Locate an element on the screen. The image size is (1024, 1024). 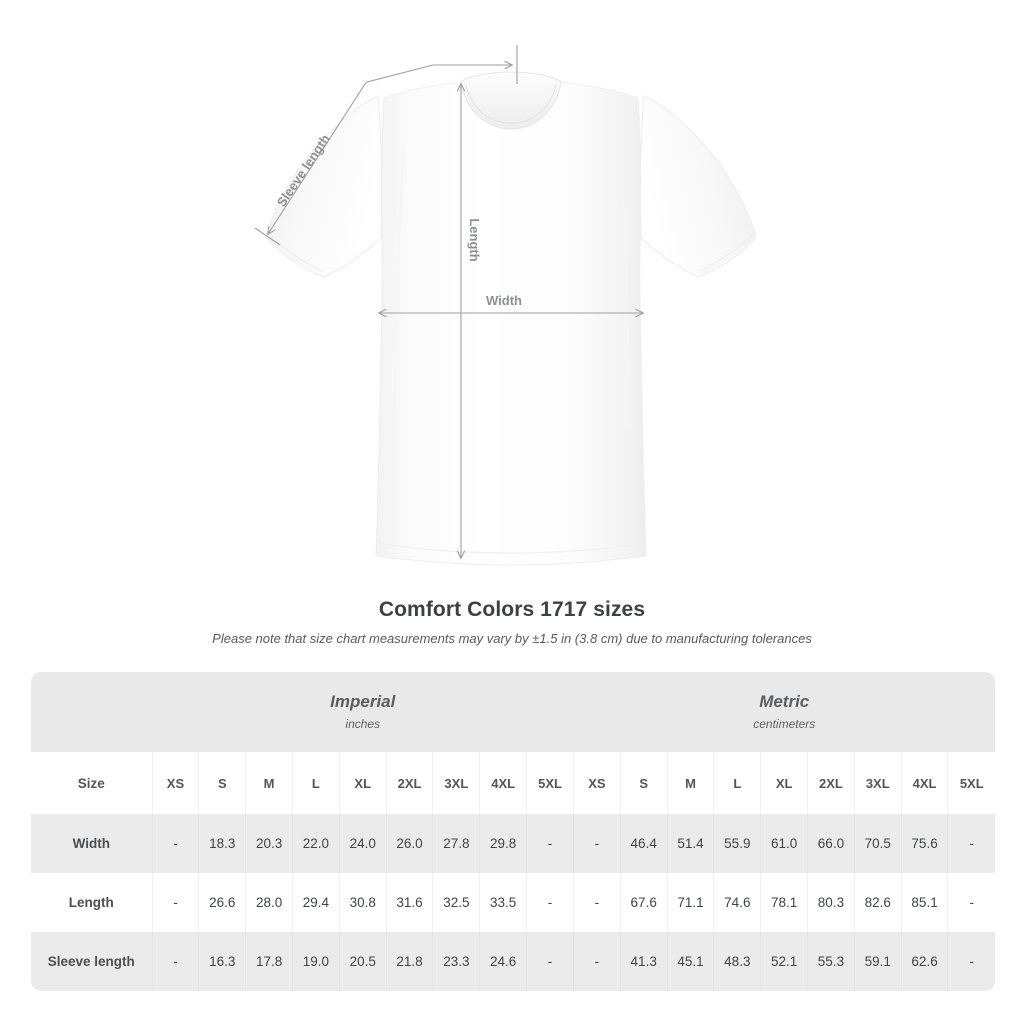
col-header-imperial-s: S is located at coordinates (222, 783).